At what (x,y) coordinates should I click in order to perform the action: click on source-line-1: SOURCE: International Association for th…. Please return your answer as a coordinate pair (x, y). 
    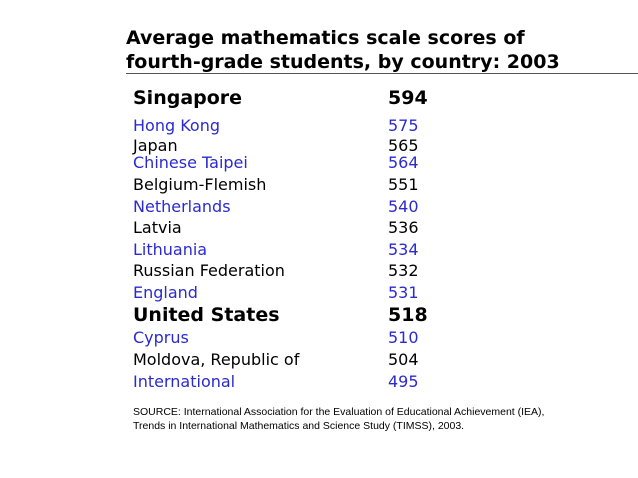
    Looking at the image, I should click on (339, 412).